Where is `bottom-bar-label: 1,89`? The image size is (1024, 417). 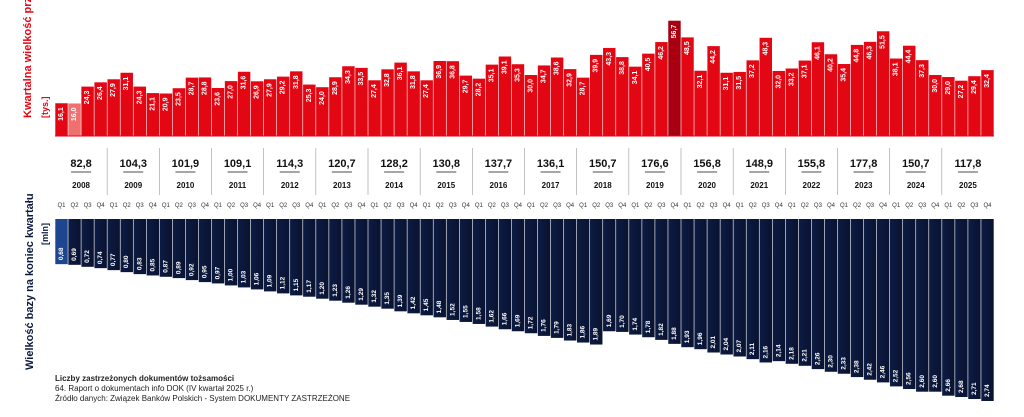 bottom-bar-label: 1,89 is located at coordinates (596, 334).